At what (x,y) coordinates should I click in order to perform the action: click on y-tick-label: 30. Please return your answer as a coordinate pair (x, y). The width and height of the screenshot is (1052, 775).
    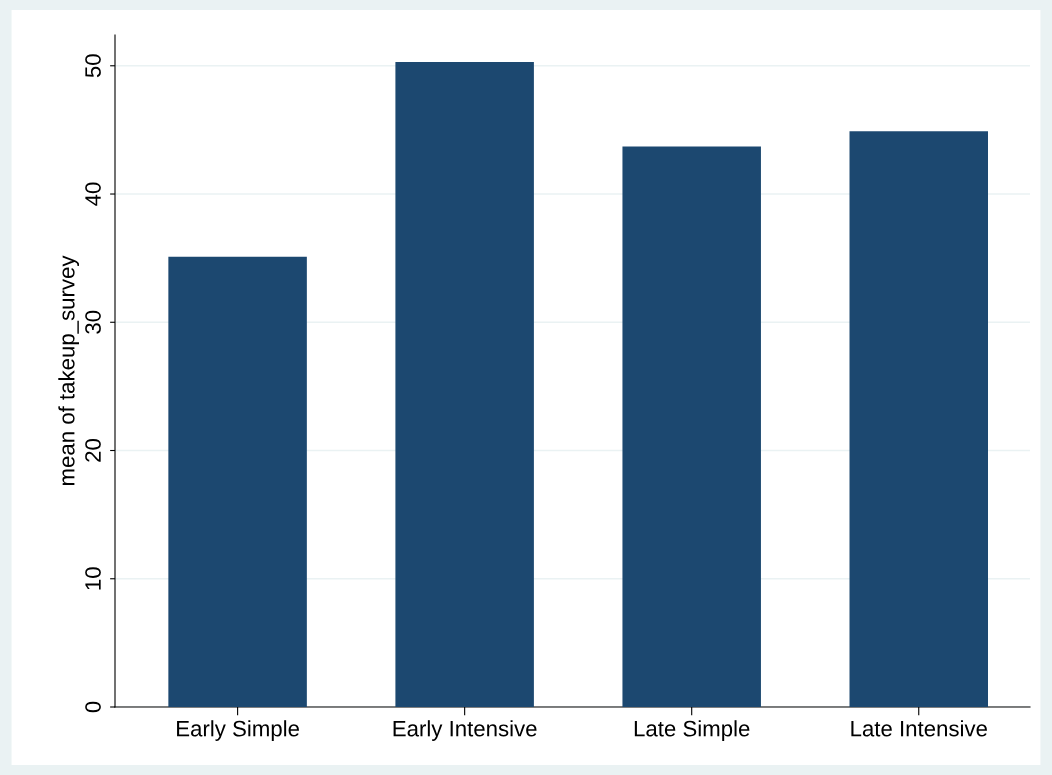
    Looking at the image, I should click on (93, 322).